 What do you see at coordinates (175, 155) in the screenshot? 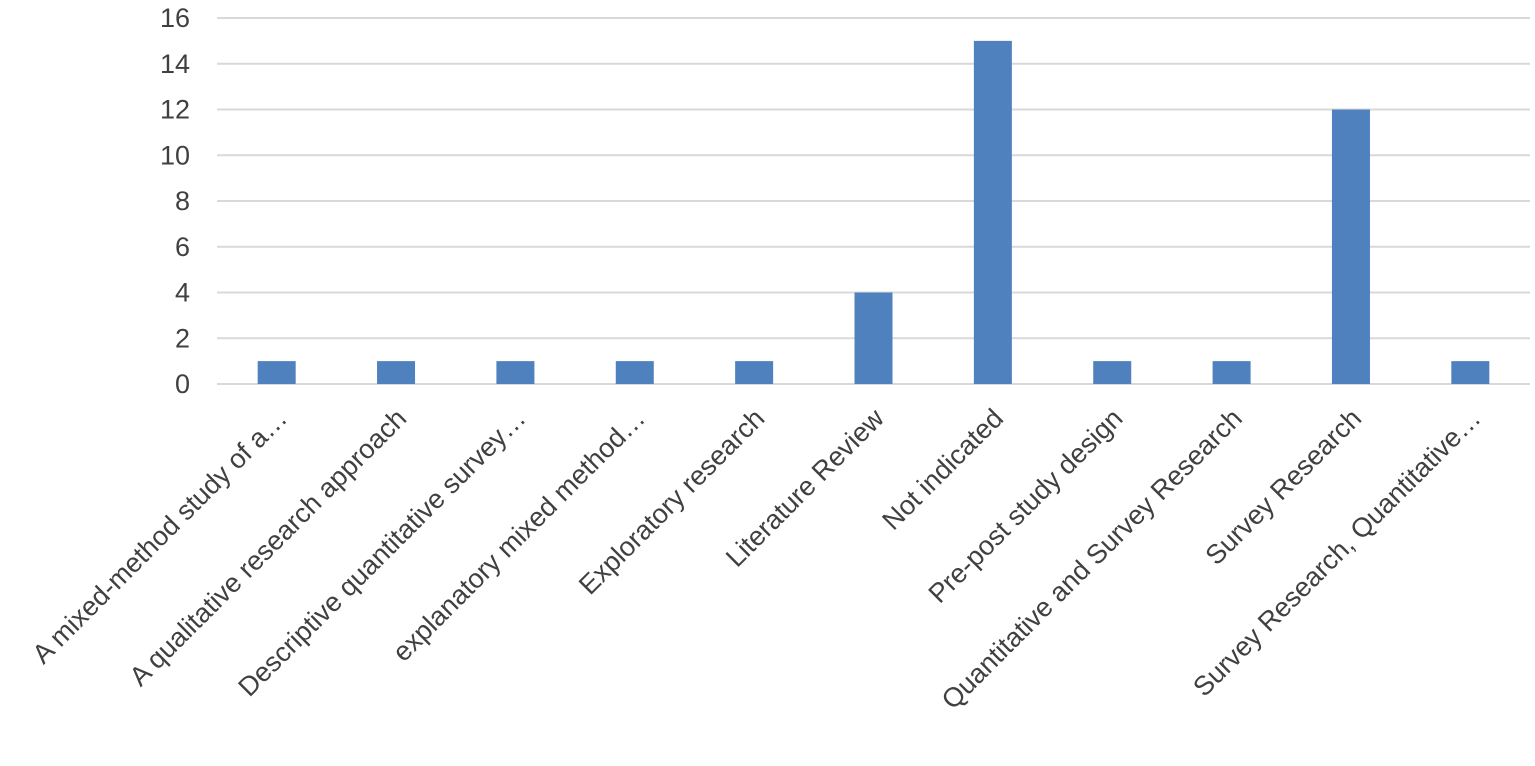
I see `y-tick-label: 10` at bounding box center [175, 155].